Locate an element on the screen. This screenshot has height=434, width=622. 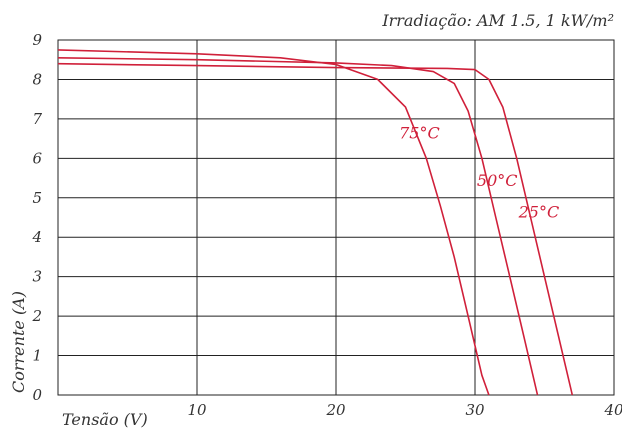
x-tick-label: 10 is located at coordinates (197, 410).